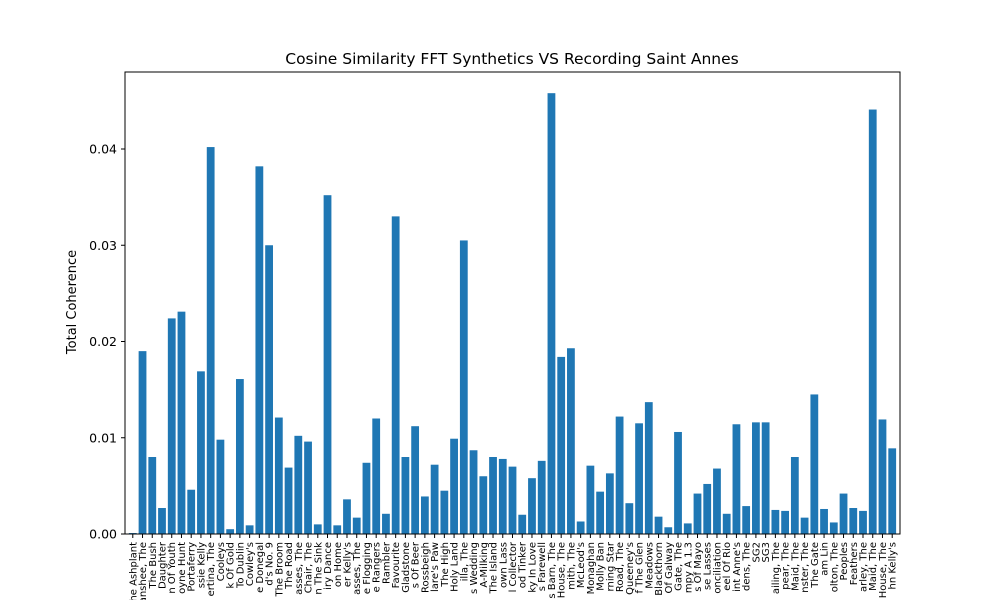 The image size is (1000, 600). What do you see at coordinates (396, 565) in the screenshot?
I see `x-tick-label: Favourite` at bounding box center [396, 565].